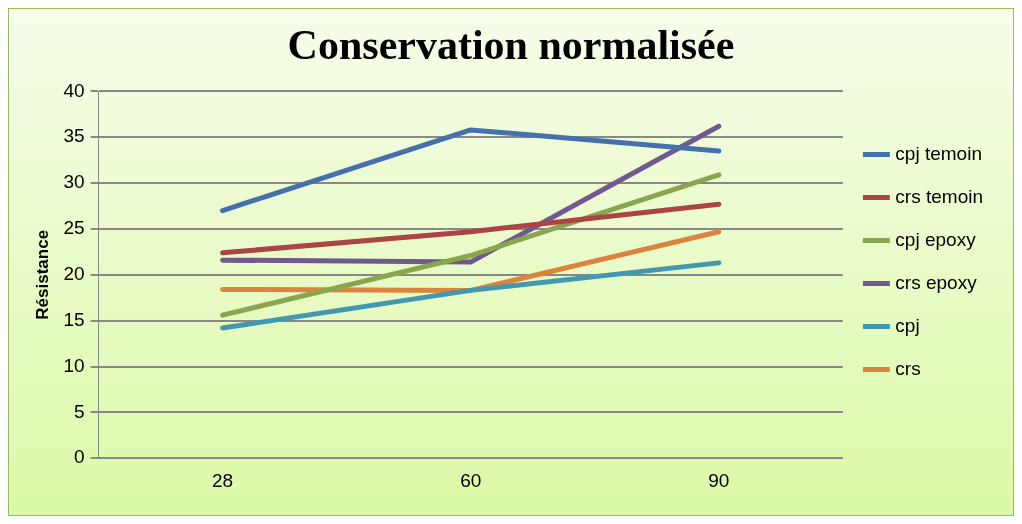 This screenshot has width=1022, height=524. Describe the element at coordinates (79, 411) in the screenshot. I see `y-tick-label: 5` at that location.